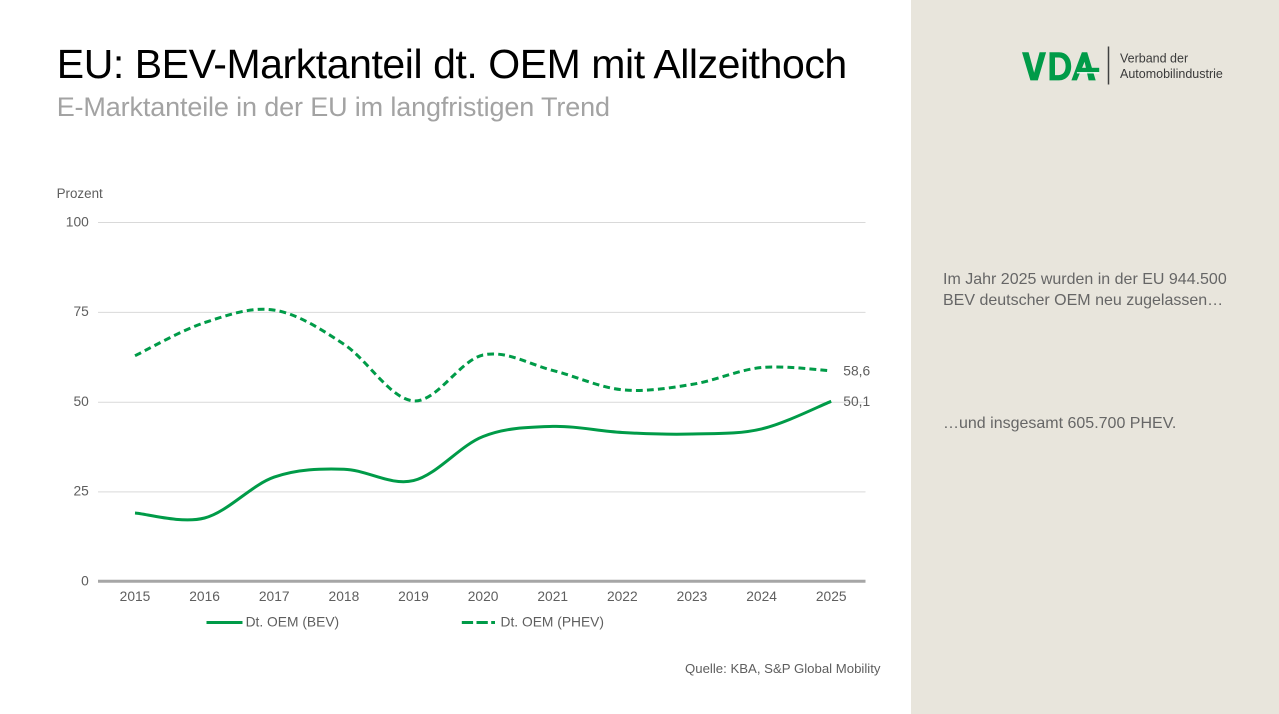 The image size is (1279, 714). Describe the element at coordinates (856, 401) in the screenshot. I see `svg-text: 50,1` at that location.